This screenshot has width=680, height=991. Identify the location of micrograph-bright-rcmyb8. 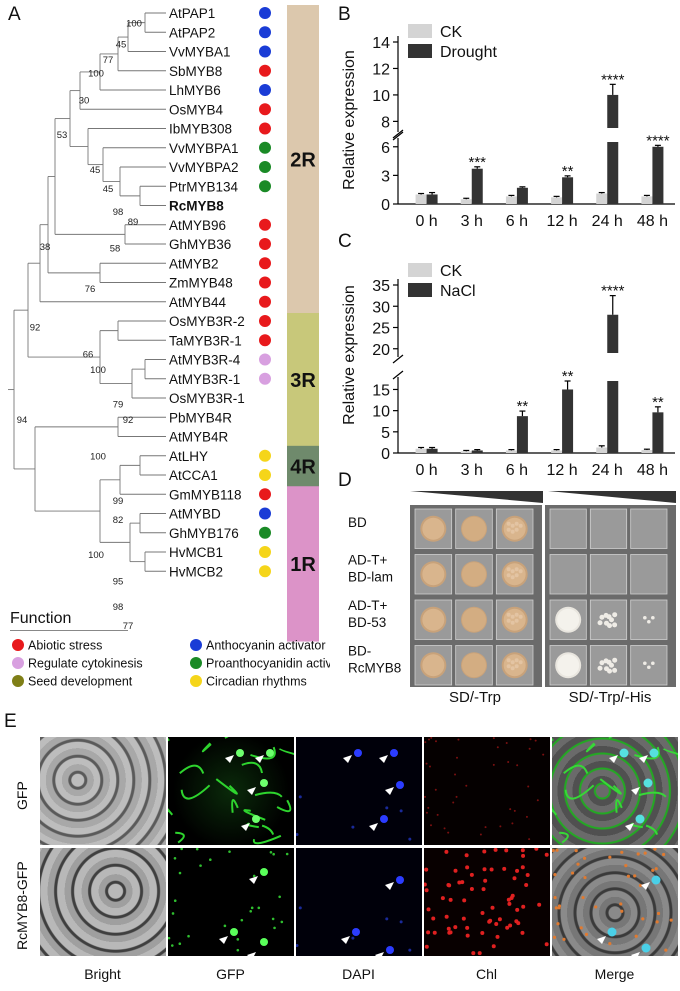
(103, 902).